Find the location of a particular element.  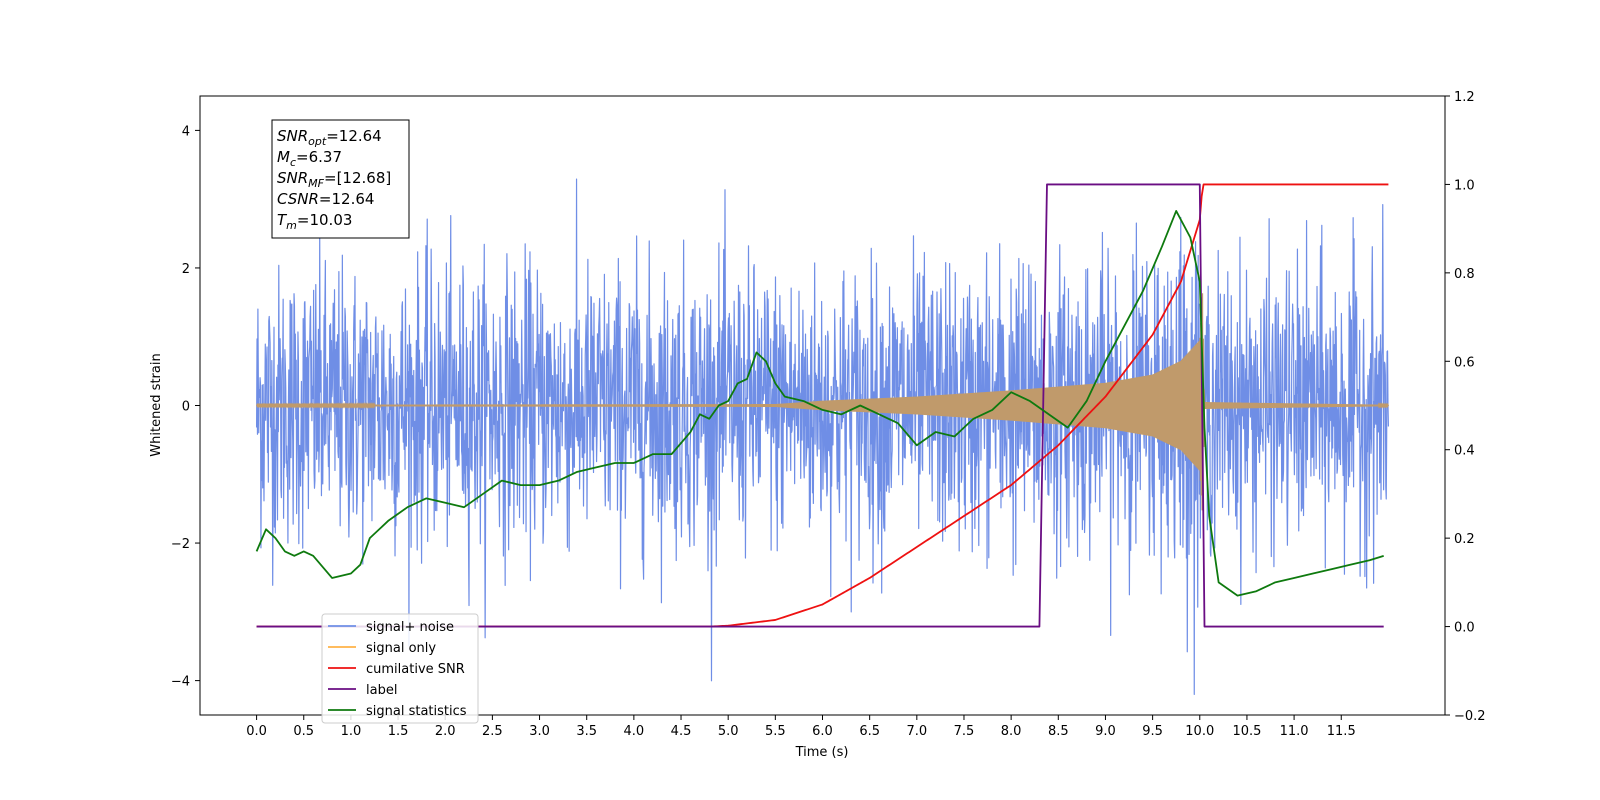

right-y-tick-label: 1.2 is located at coordinates (1464, 97).